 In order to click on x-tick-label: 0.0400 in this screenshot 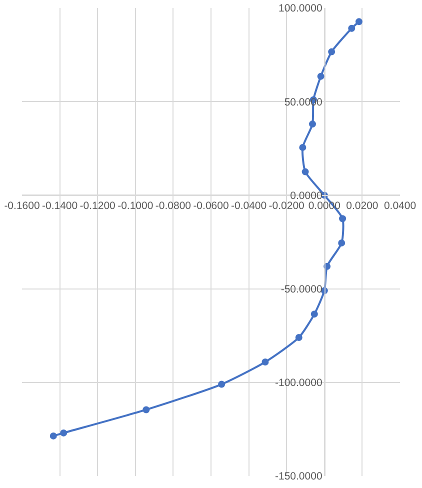, I will do `click(400, 206)`.